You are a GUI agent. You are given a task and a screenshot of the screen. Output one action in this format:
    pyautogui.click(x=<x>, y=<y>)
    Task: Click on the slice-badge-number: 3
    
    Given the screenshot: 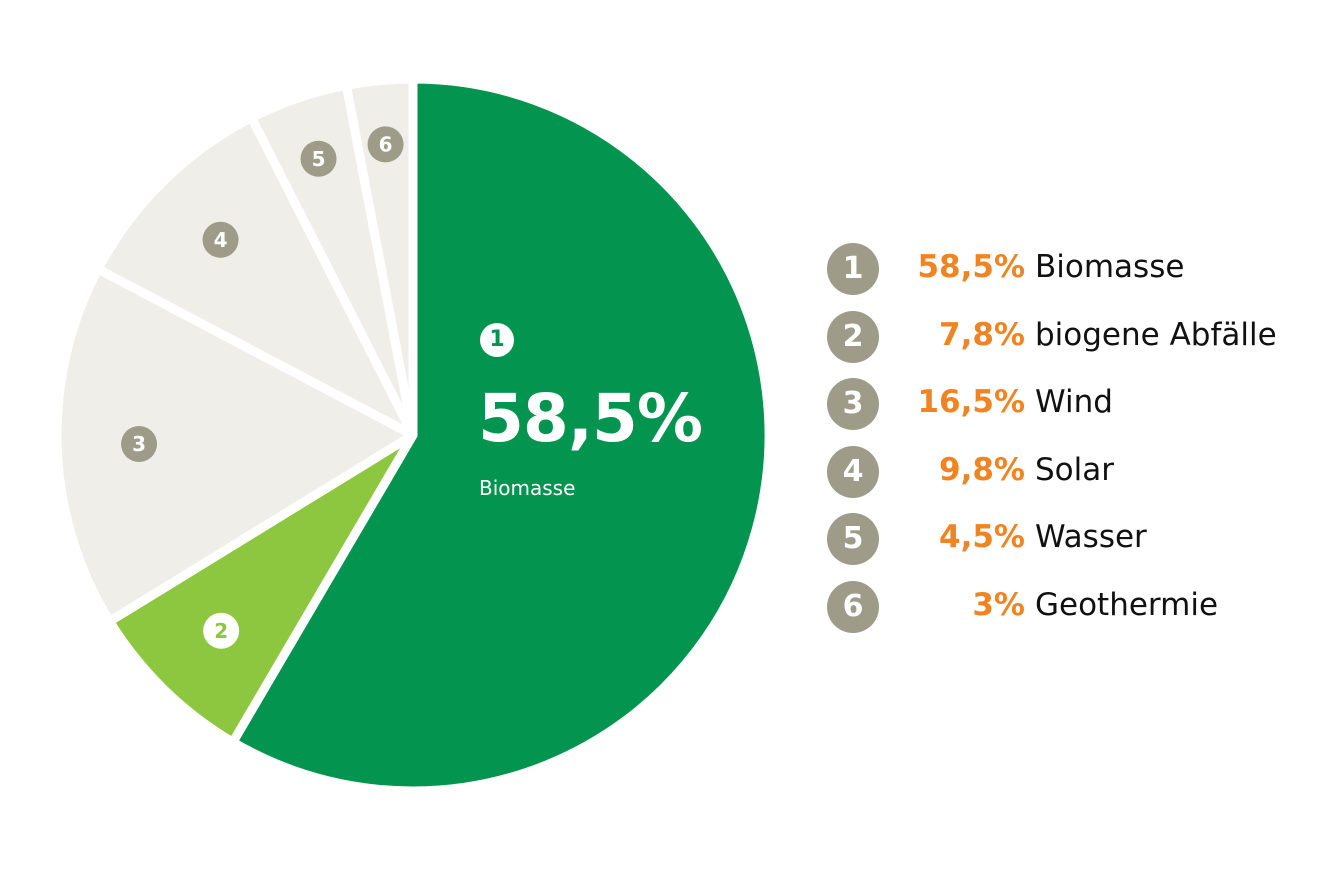 What is the action you would take?
    pyautogui.click(x=139, y=444)
    